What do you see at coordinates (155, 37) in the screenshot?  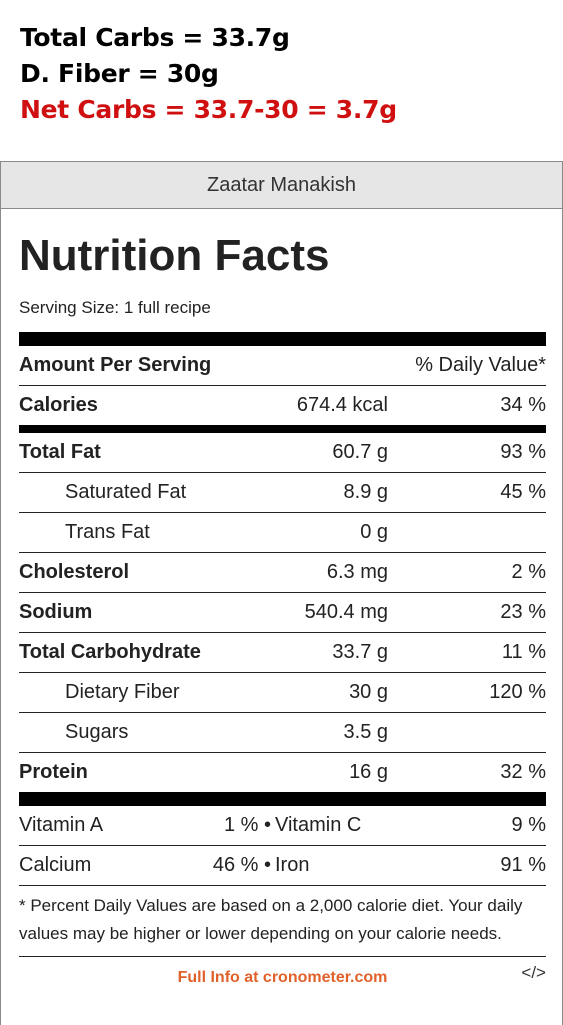 I see `total-carbs-text: Total Carbs = 33.7g` at bounding box center [155, 37].